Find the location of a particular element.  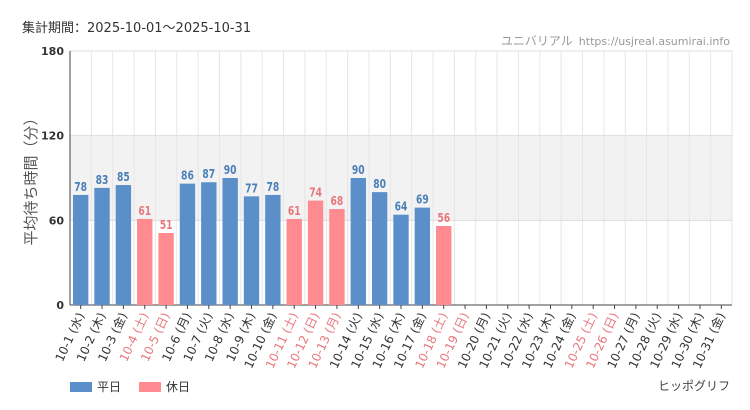

source-credit: ユニバリアル https://usjreal.asumirai.info is located at coordinates (615, 40).